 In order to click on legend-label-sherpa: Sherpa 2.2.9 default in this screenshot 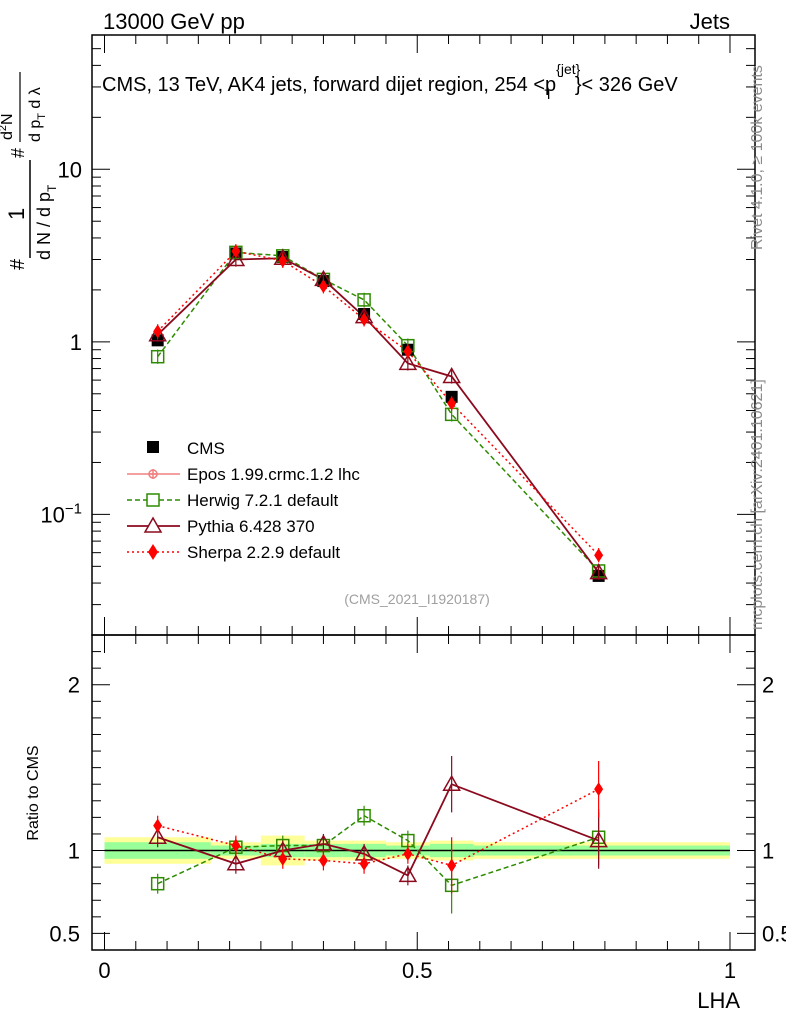, I will do `click(263, 552)`.